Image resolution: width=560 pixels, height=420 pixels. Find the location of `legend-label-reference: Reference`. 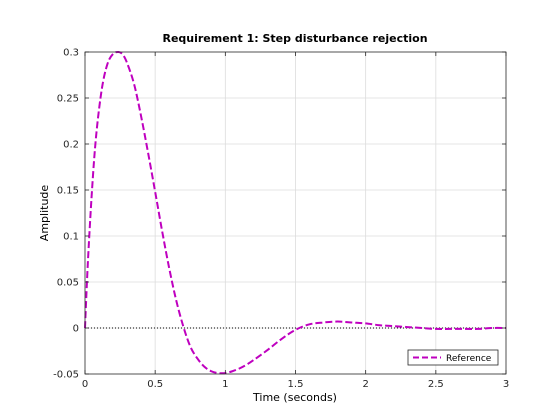

legend-label-reference: Reference is located at coordinates (469, 359).